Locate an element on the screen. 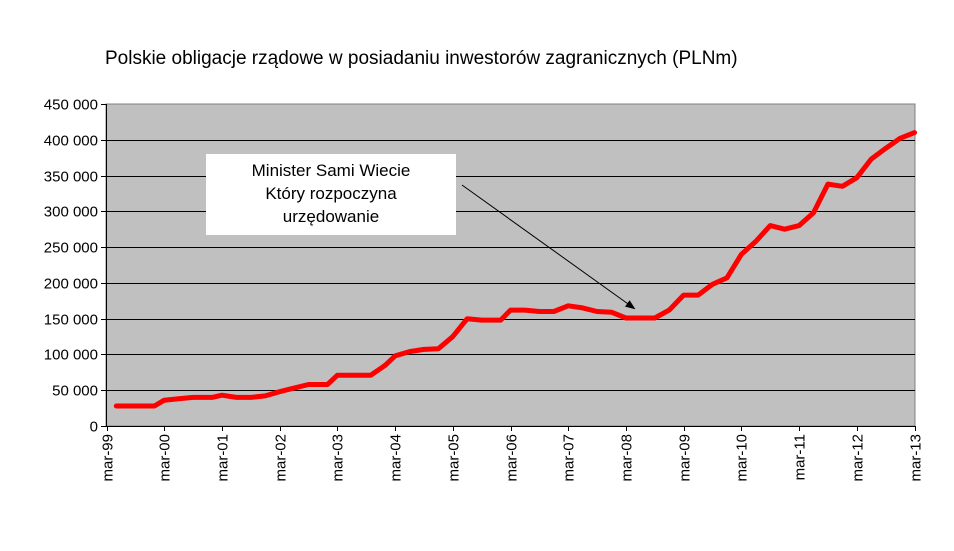 The width and height of the screenshot is (954, 551). x-tick-label: mar-13 is located at coordinates (916, 458).